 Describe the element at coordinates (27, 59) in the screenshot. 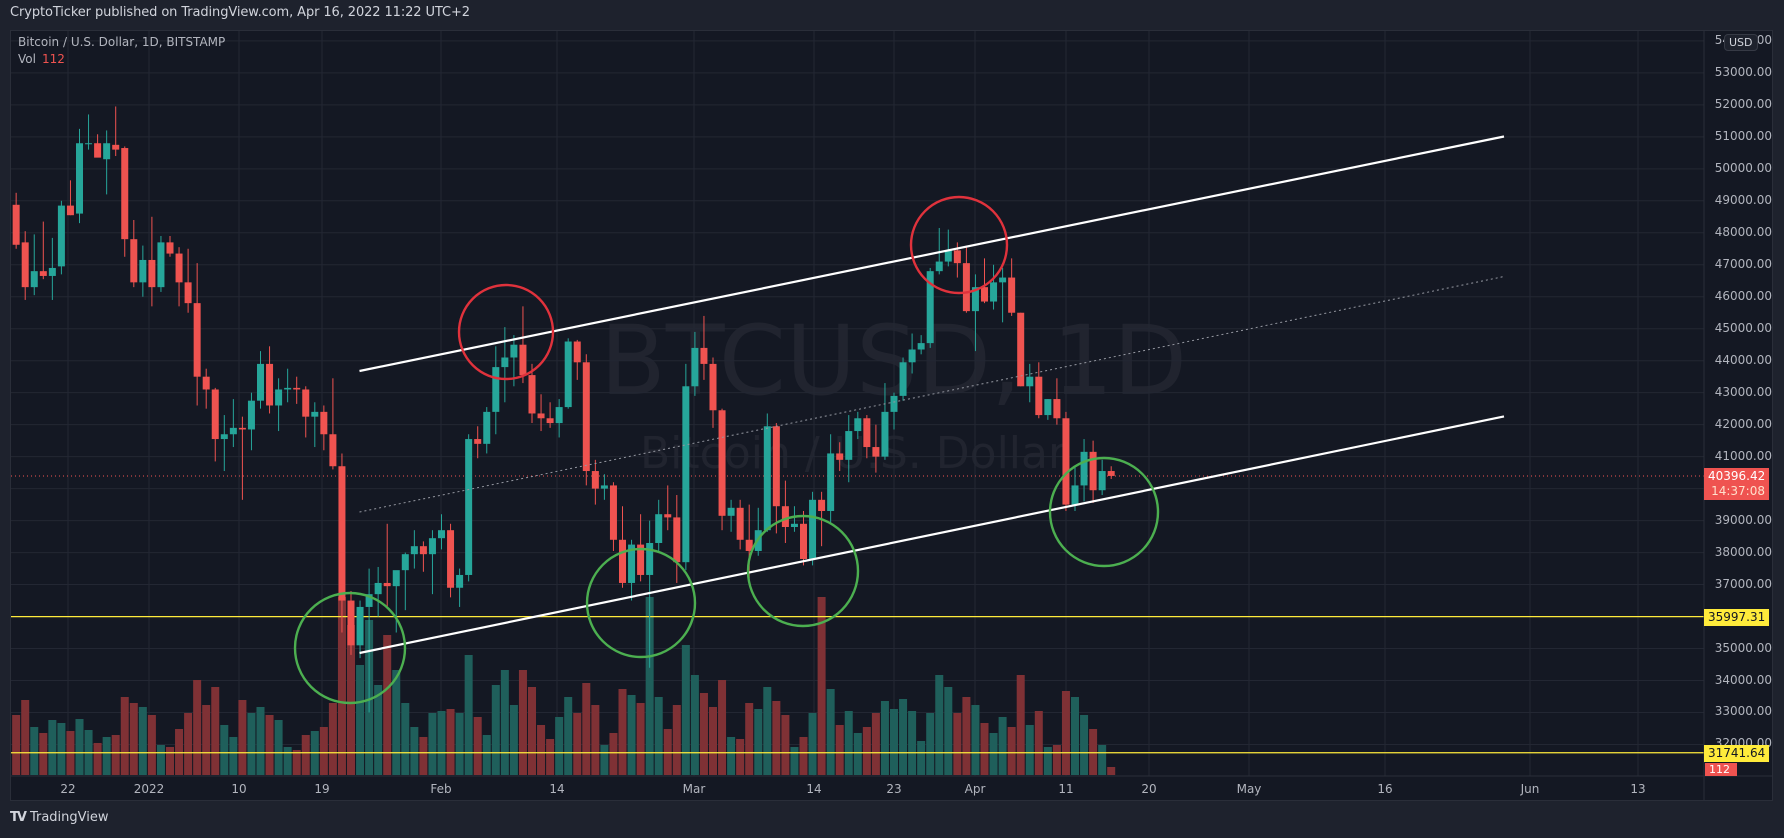

I see `vol-label: Vol` at that location.